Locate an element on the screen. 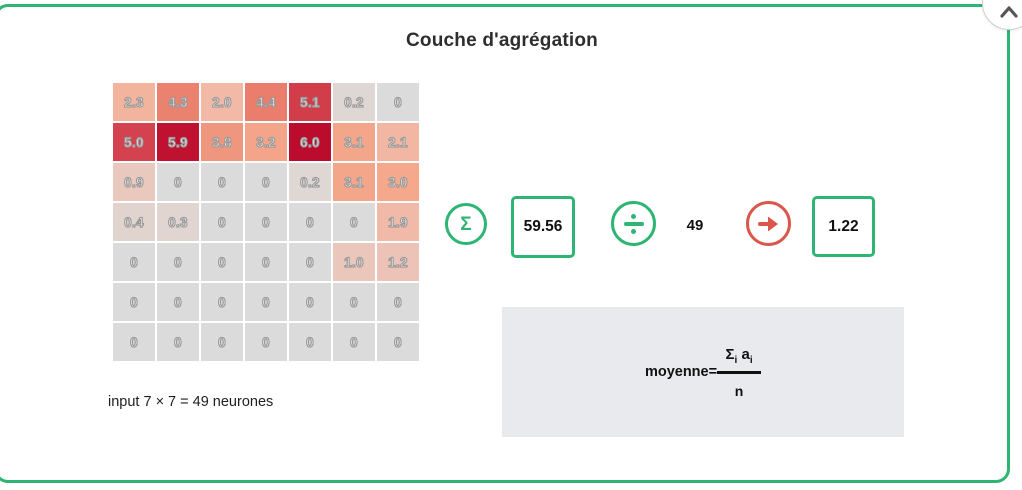 This screenshot has height=490, width=1022. grid-cell: 2.0 is located at coordinates (222, 102).